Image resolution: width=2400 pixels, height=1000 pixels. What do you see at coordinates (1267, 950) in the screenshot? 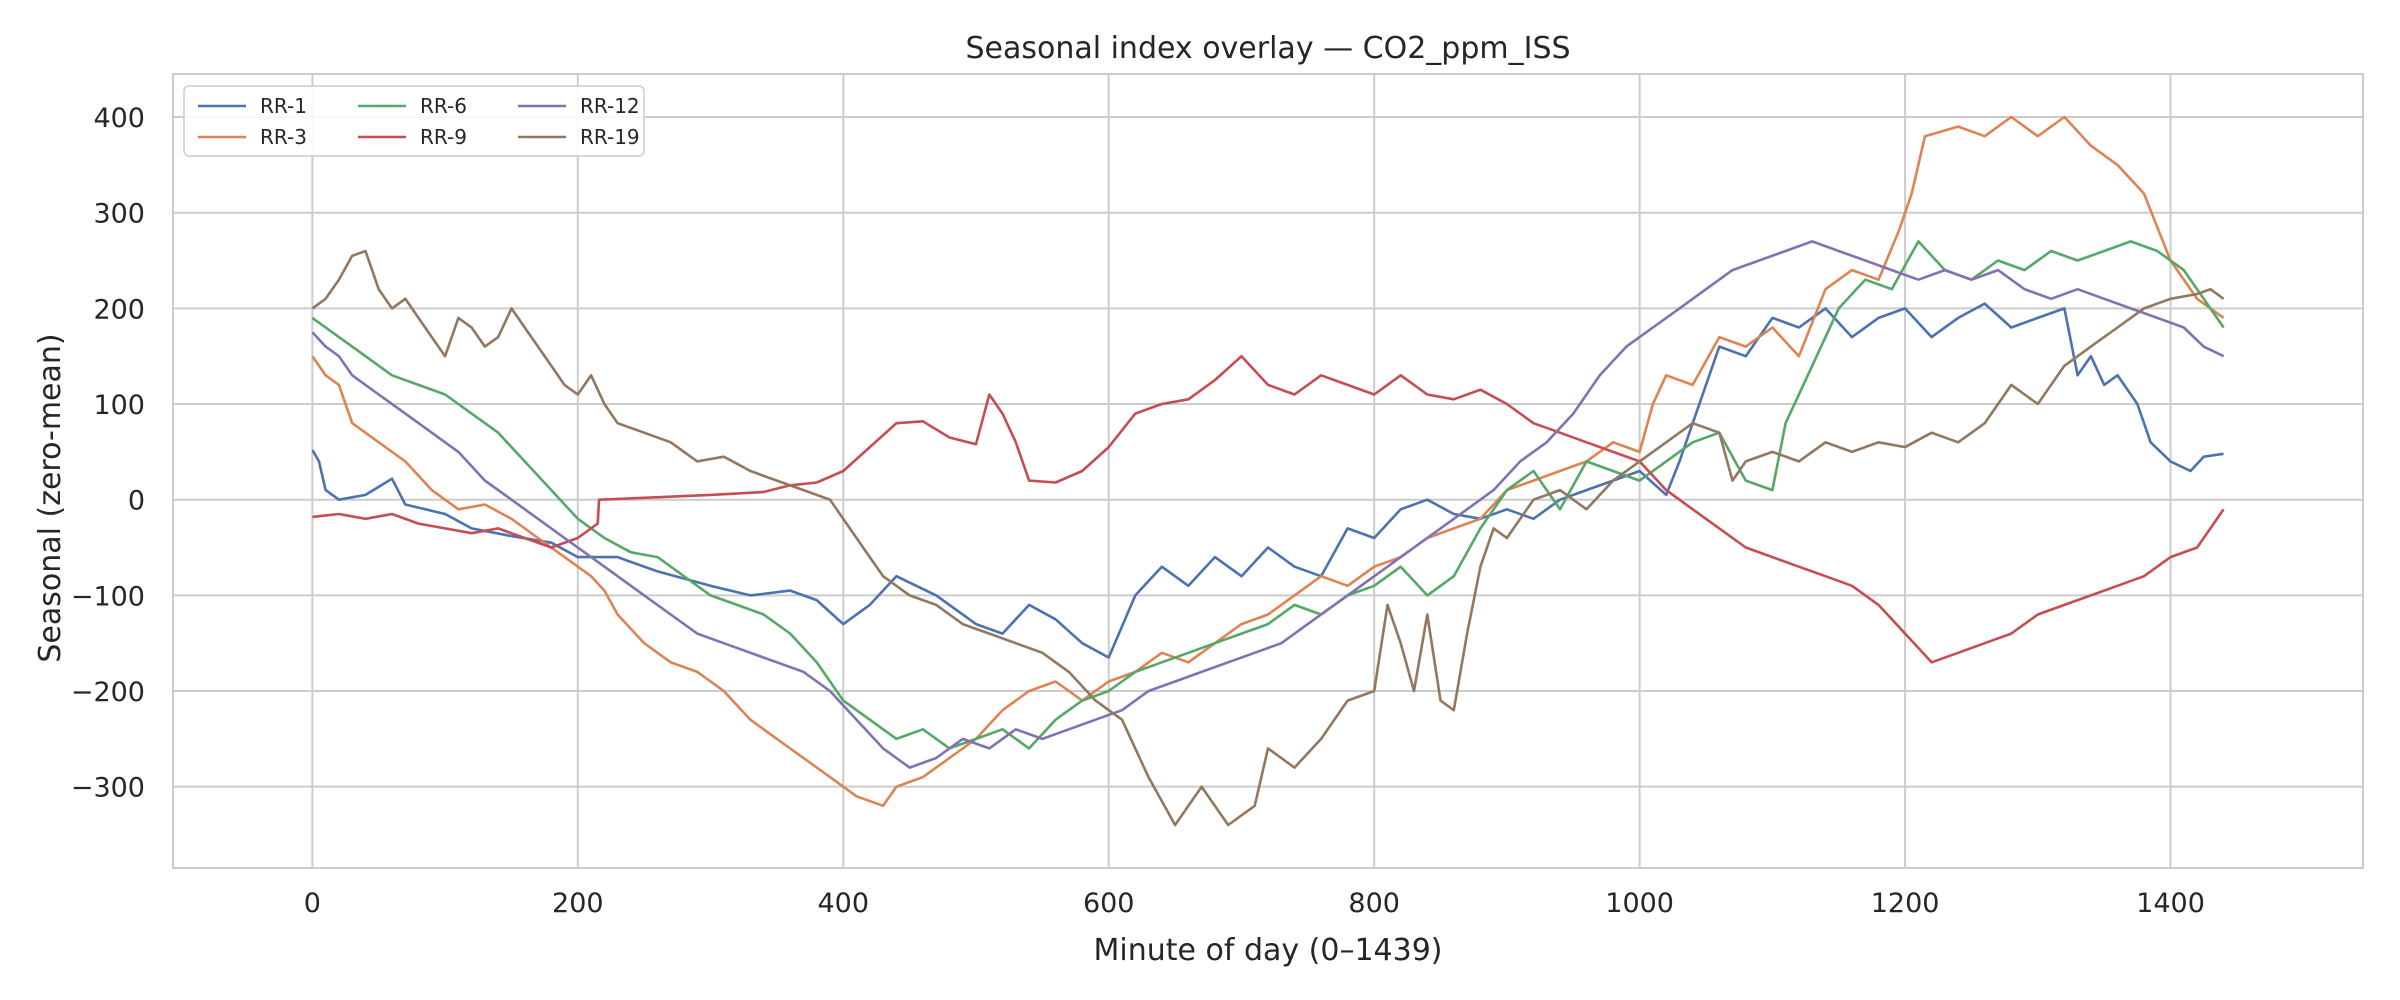
I see `x-axis-label: Minute of day (0–1439)` at bounding box center [1267, 950].